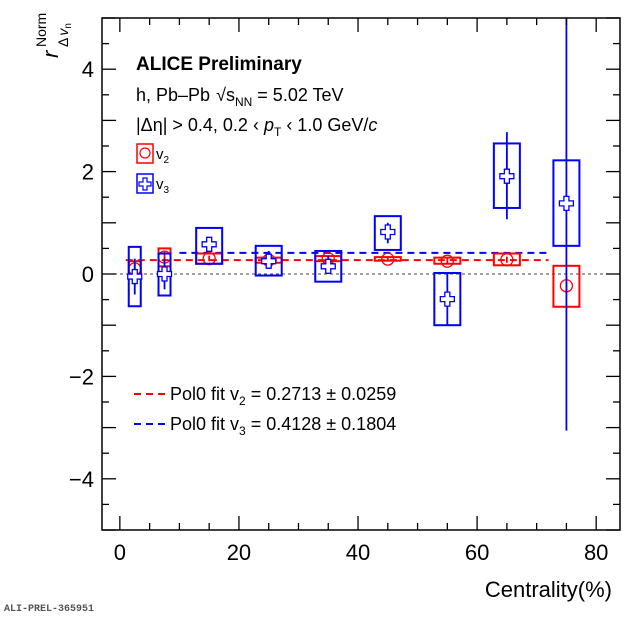 This screenshot has width=640, height=617. What do you see at coordinates (283, 426) in the screenshot?
I see `fit-v3-label: Pol0 fit v3 = 0.4128 ± 0.1804` at bounding box center [283, 426].